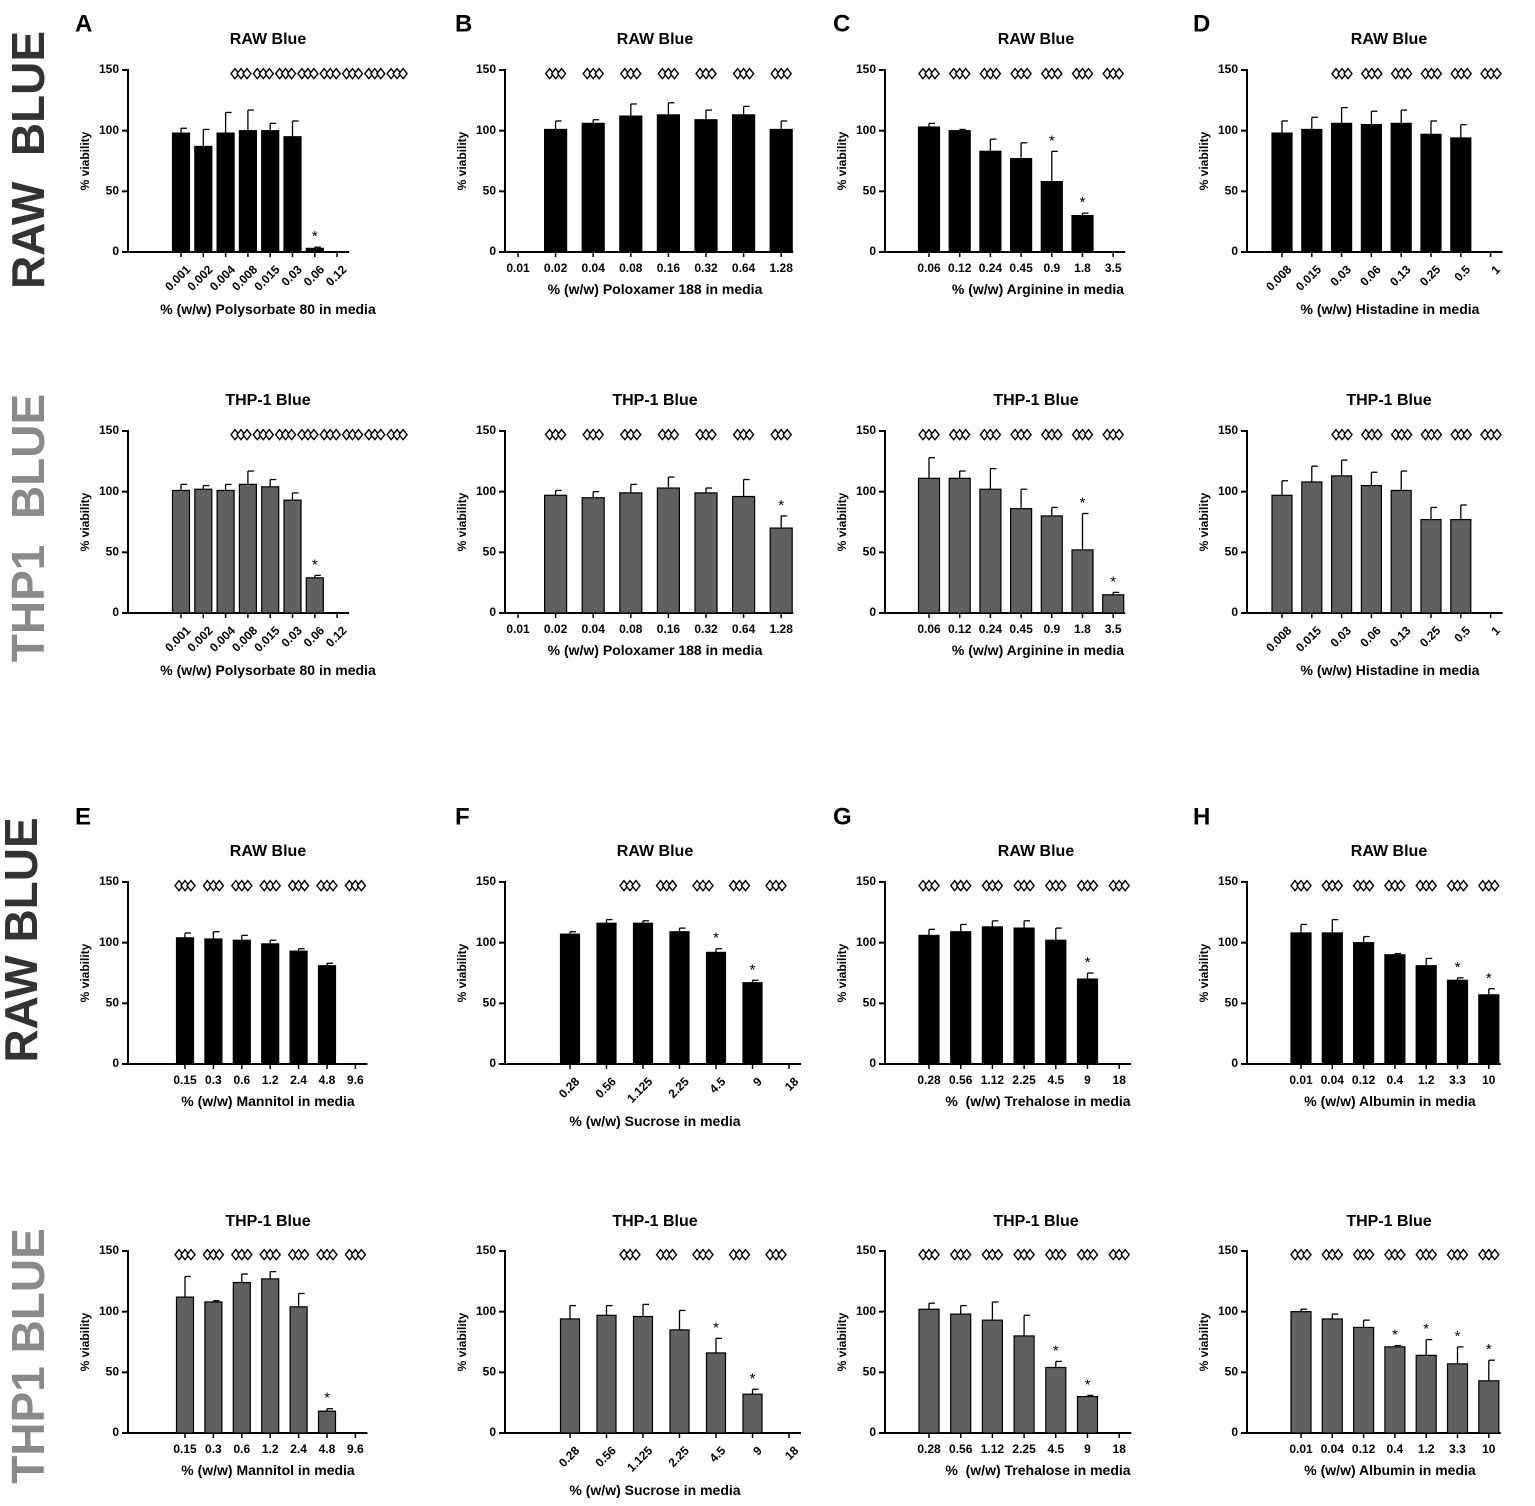  I want to click on x-axis-label: % (w/w) Poloxamer 188 in media, so click(655, 289).